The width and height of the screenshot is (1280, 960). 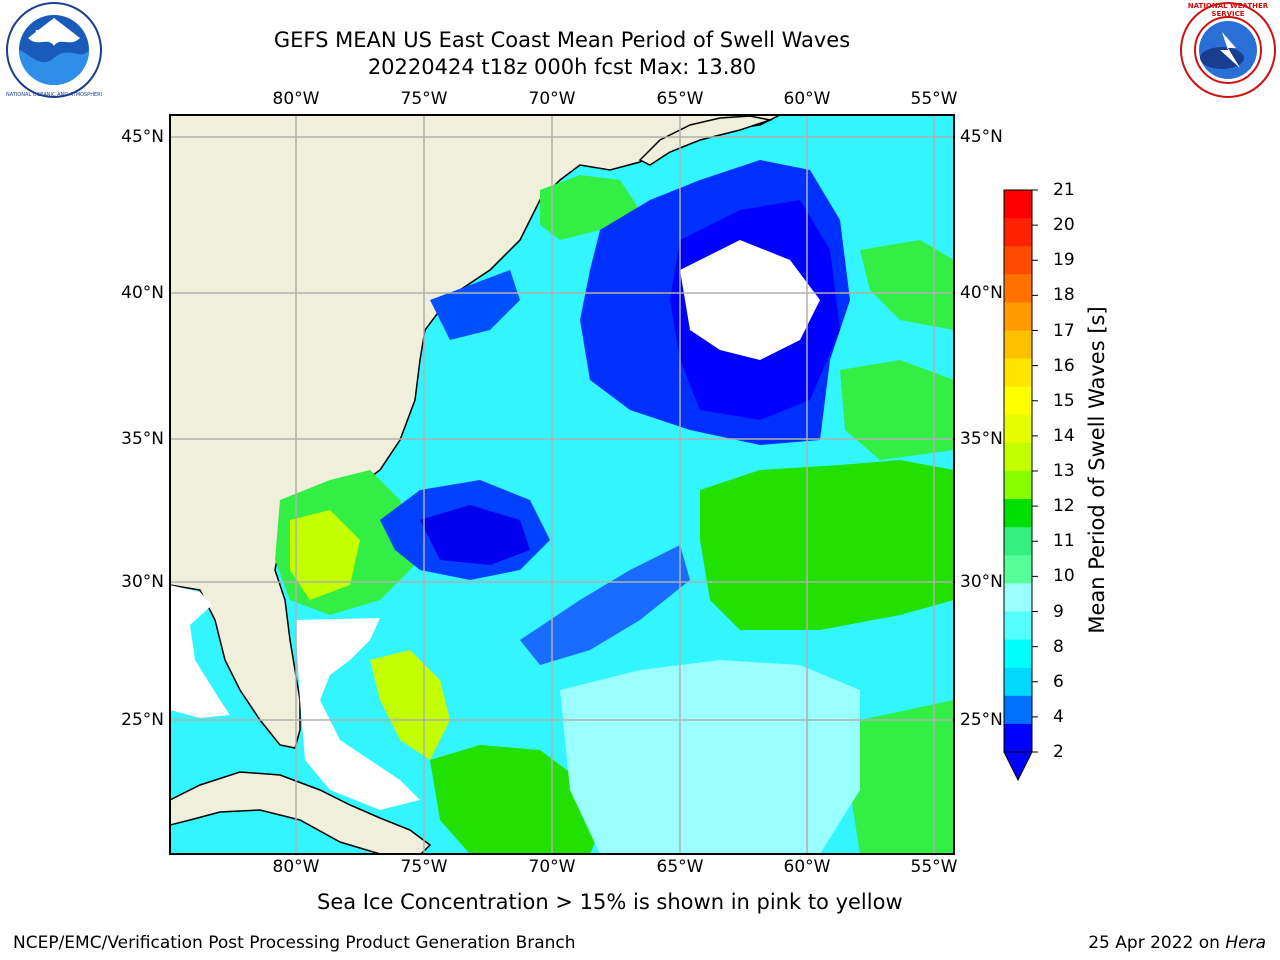 I want to click on lon-label-bottom: 80°W, so click(x=296, y=867).